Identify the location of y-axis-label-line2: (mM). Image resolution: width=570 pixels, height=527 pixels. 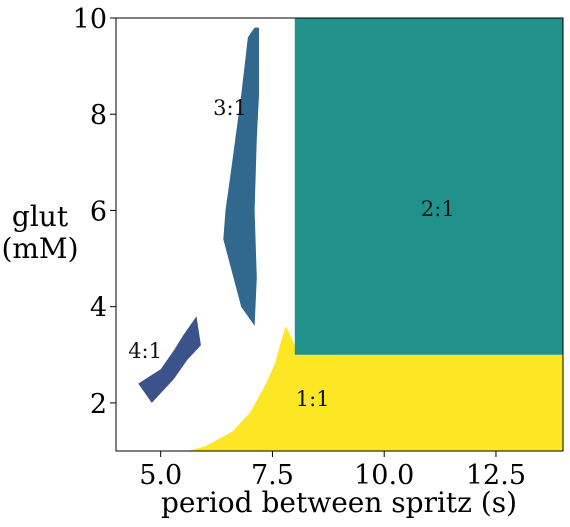
(39, 248).